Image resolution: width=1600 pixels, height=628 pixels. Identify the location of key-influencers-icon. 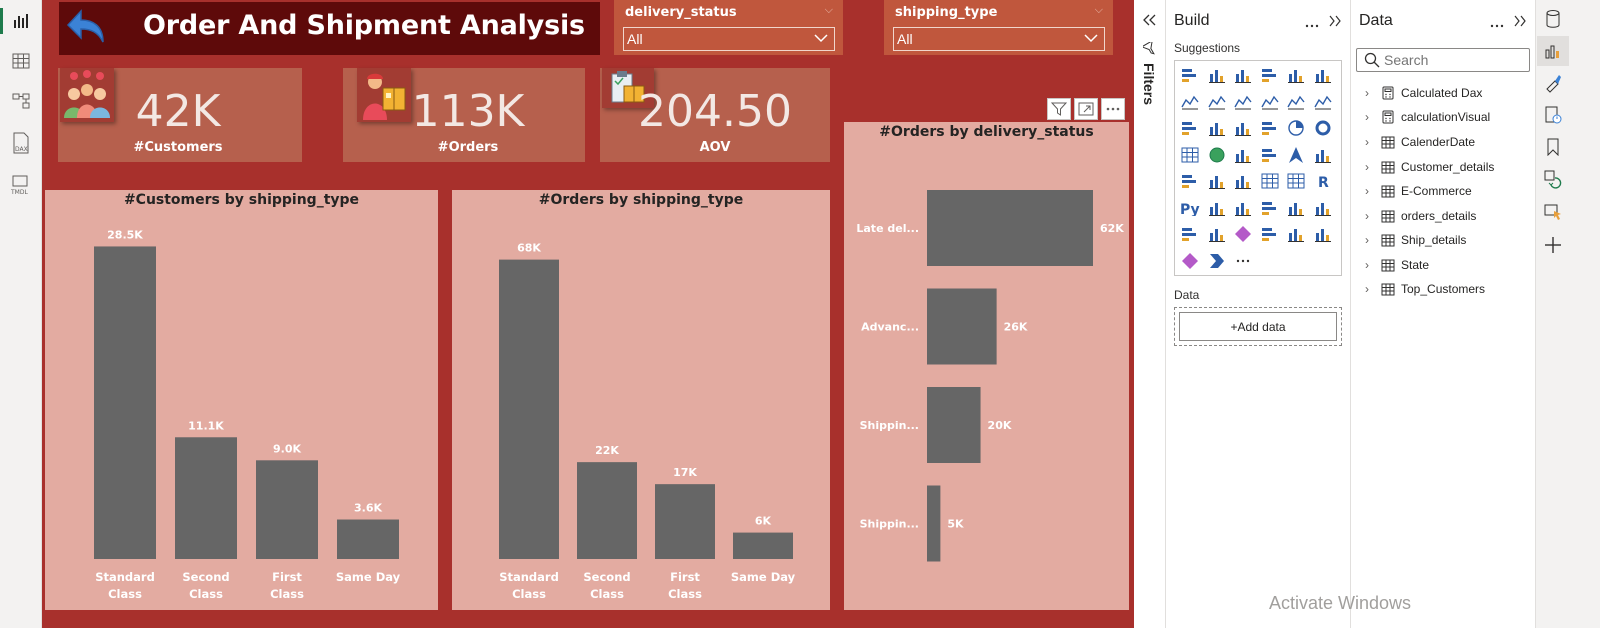
(1217, 208).